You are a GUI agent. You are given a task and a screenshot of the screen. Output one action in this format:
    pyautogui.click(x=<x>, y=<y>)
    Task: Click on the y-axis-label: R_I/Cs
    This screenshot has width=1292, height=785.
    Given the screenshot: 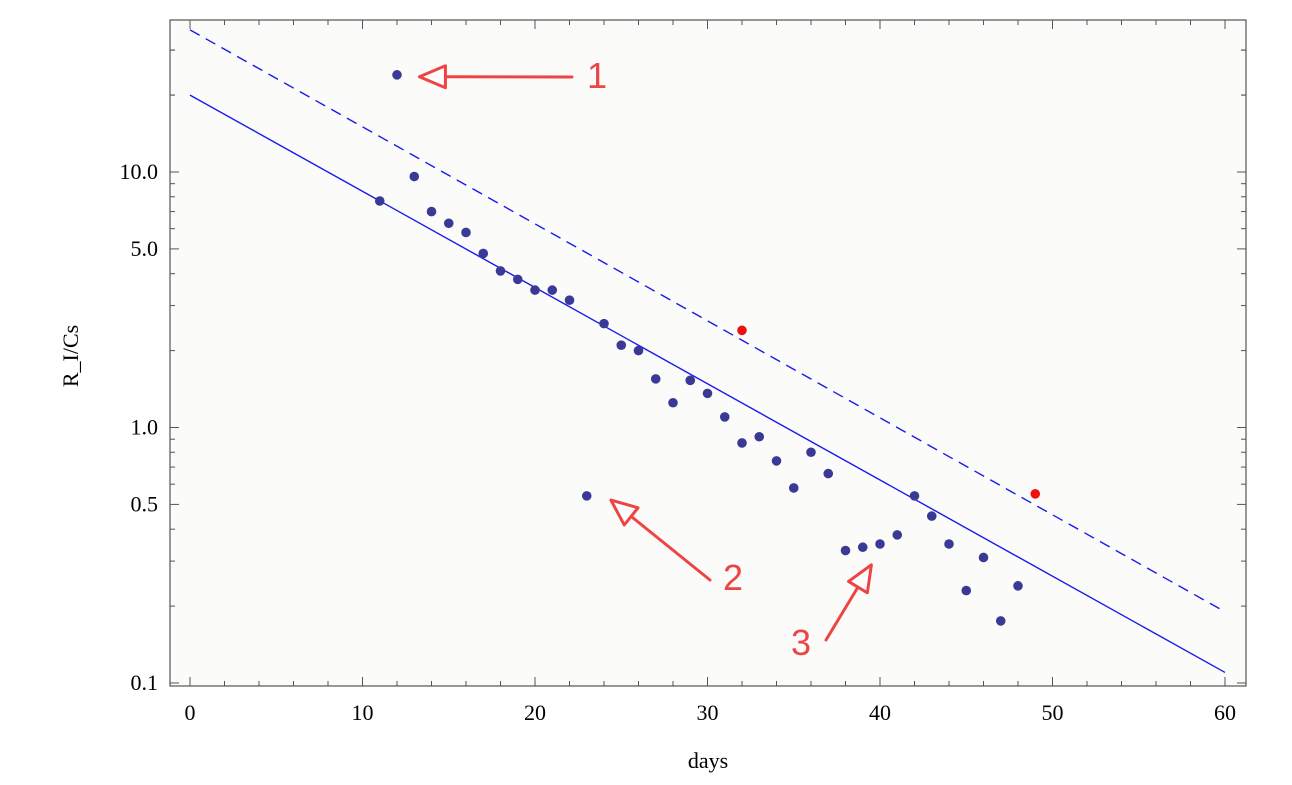 What is the action you would take?
    pyautogui.click(x=70, y=356)
    